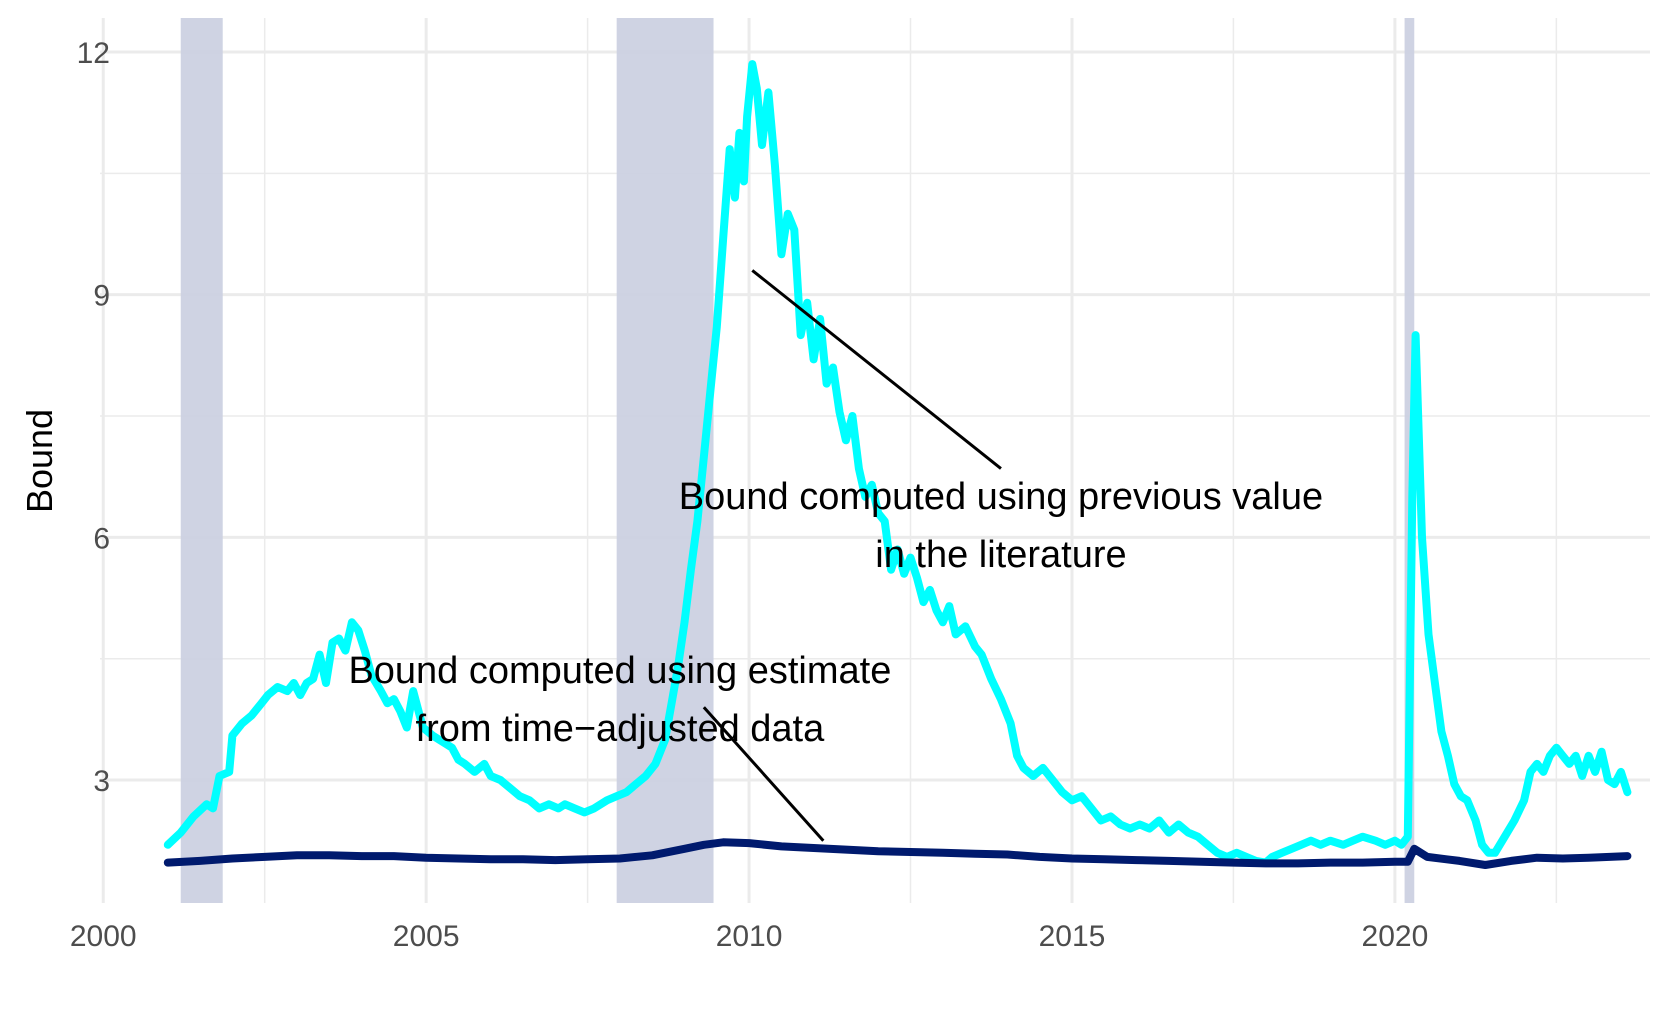  Describe the element at coordinates (619, 671) in the screenshot. I see `annotation-label-line: Bound computed using estimate` at that location.